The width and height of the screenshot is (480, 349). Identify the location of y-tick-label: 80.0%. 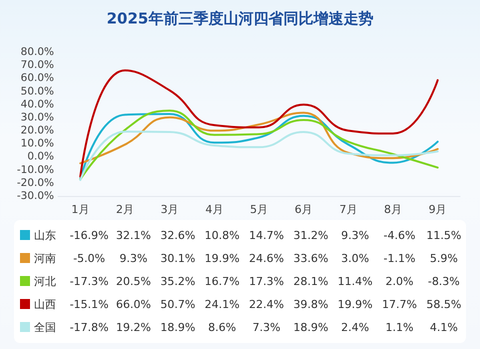
(37, 52).